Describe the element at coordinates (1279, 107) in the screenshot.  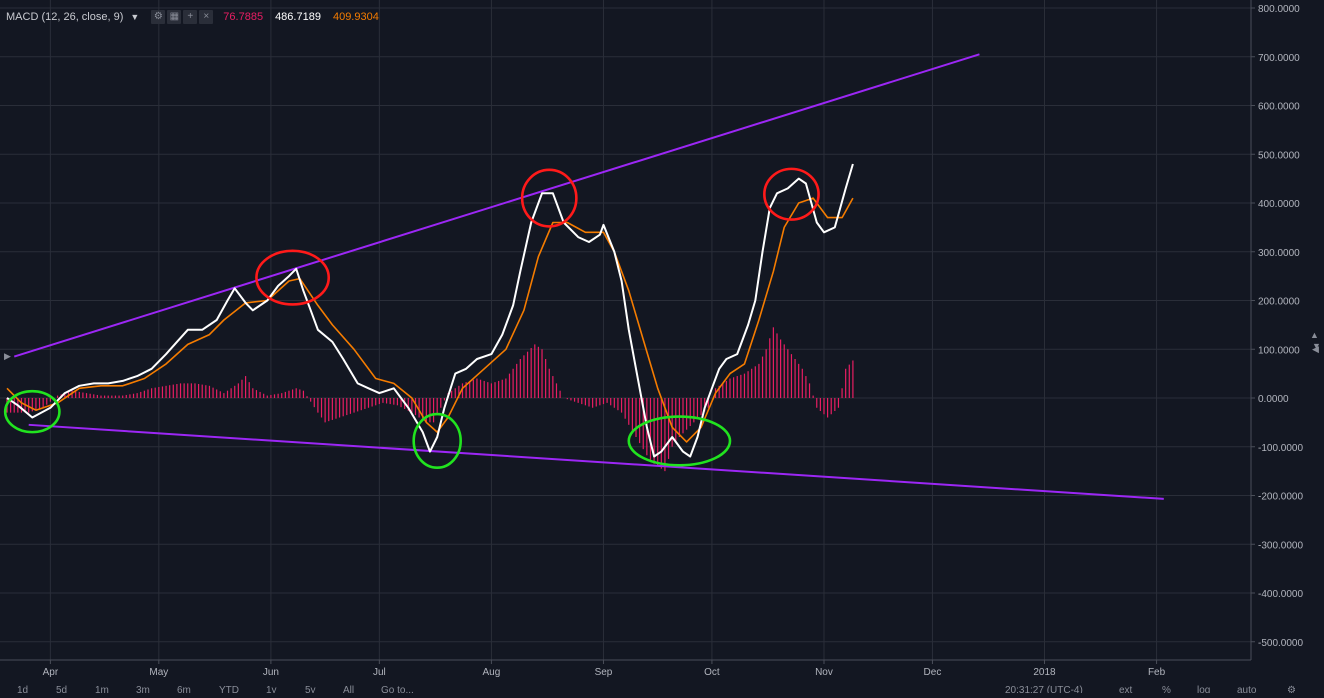
I see `price-tick-label: 600.0000` at that location.